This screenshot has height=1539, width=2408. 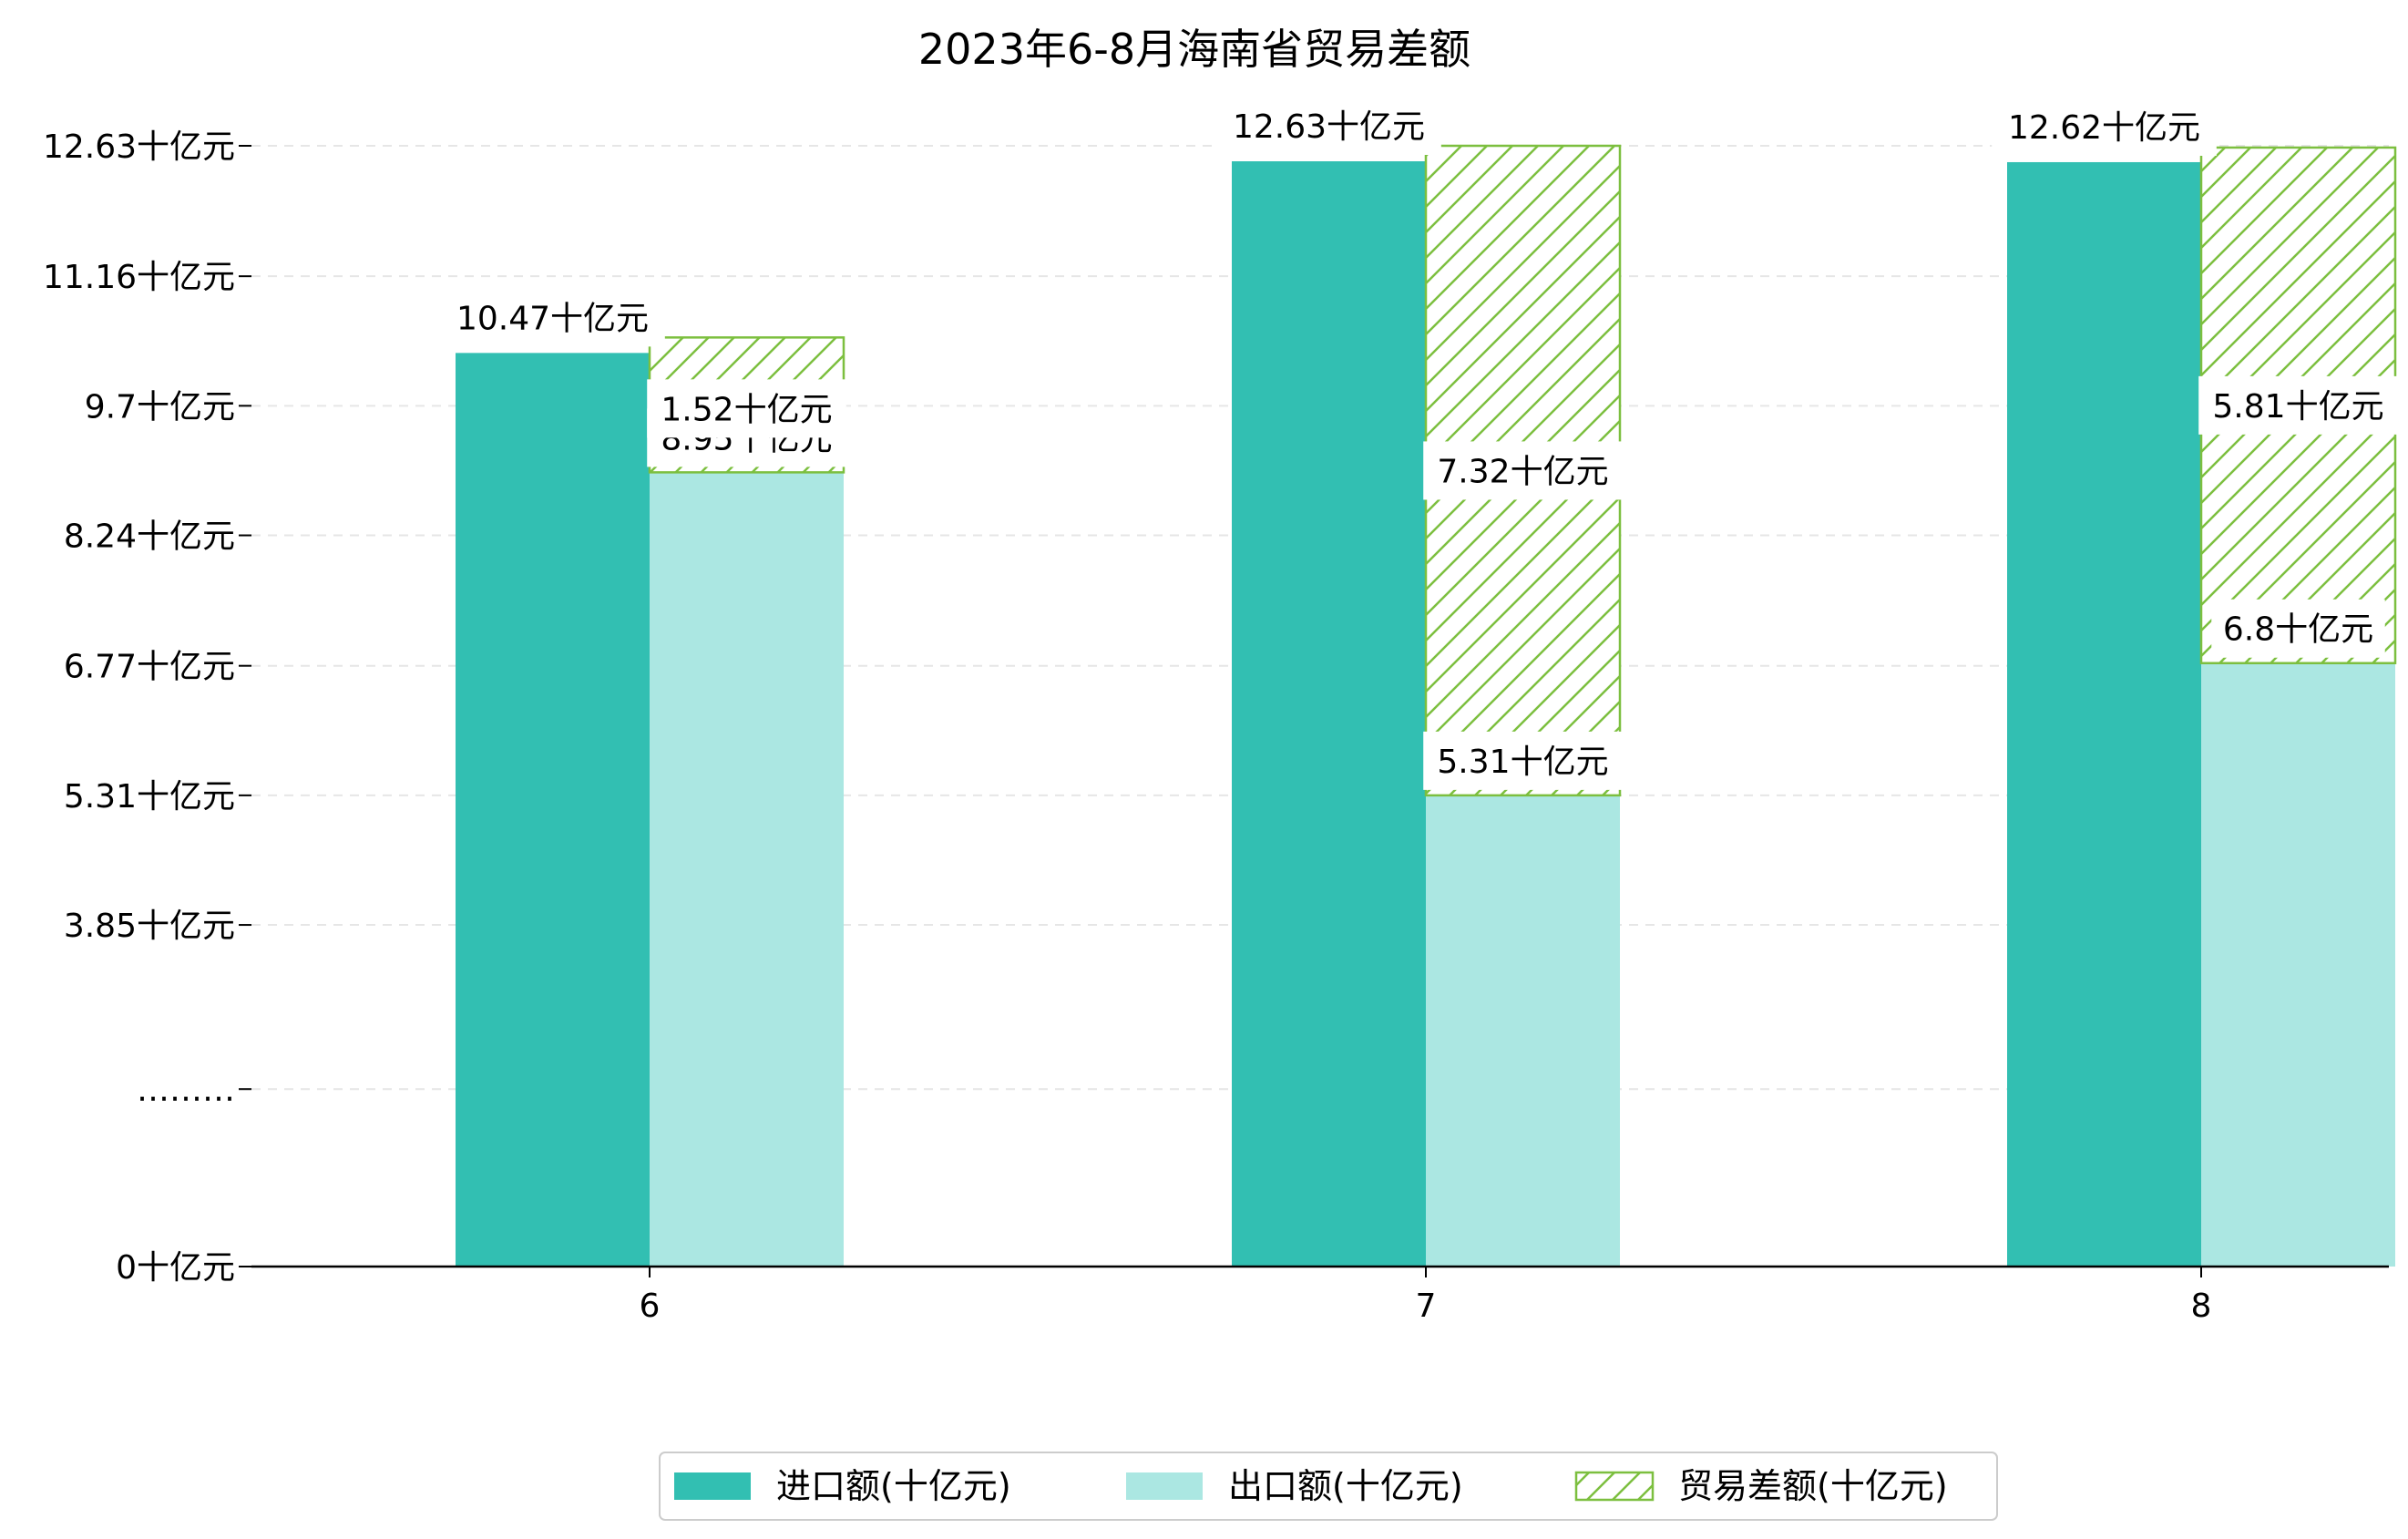 I want to click on data-label: 5.31十亿元, so click(x=1522, y=762).